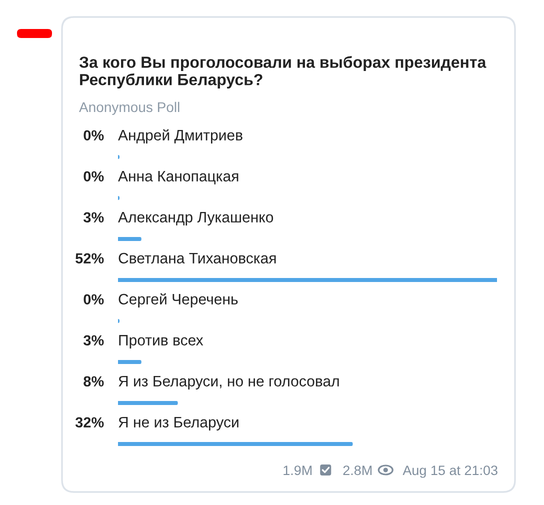 This screenshot has height=505, width=544. Describe the element at coordinates (178, 177) in the screenshot. I see `y-tick-label: Анна Канопацкая` at that location.